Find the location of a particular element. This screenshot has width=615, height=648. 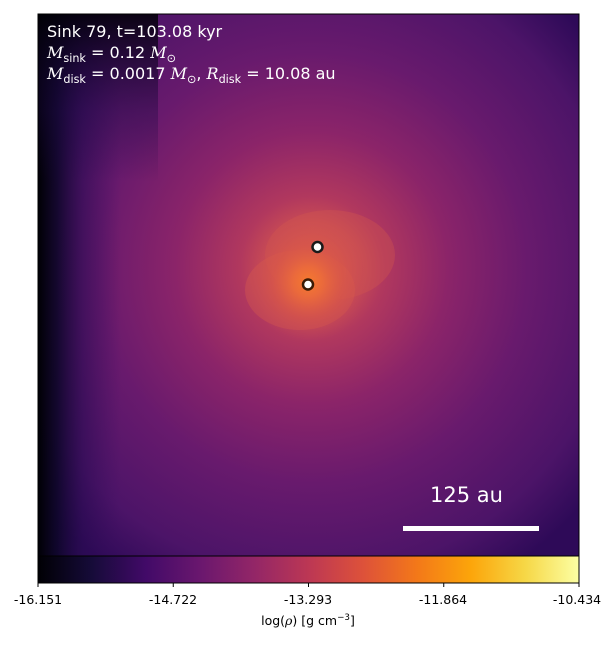

disk-sub: disk is located at coordinates (74, 80).